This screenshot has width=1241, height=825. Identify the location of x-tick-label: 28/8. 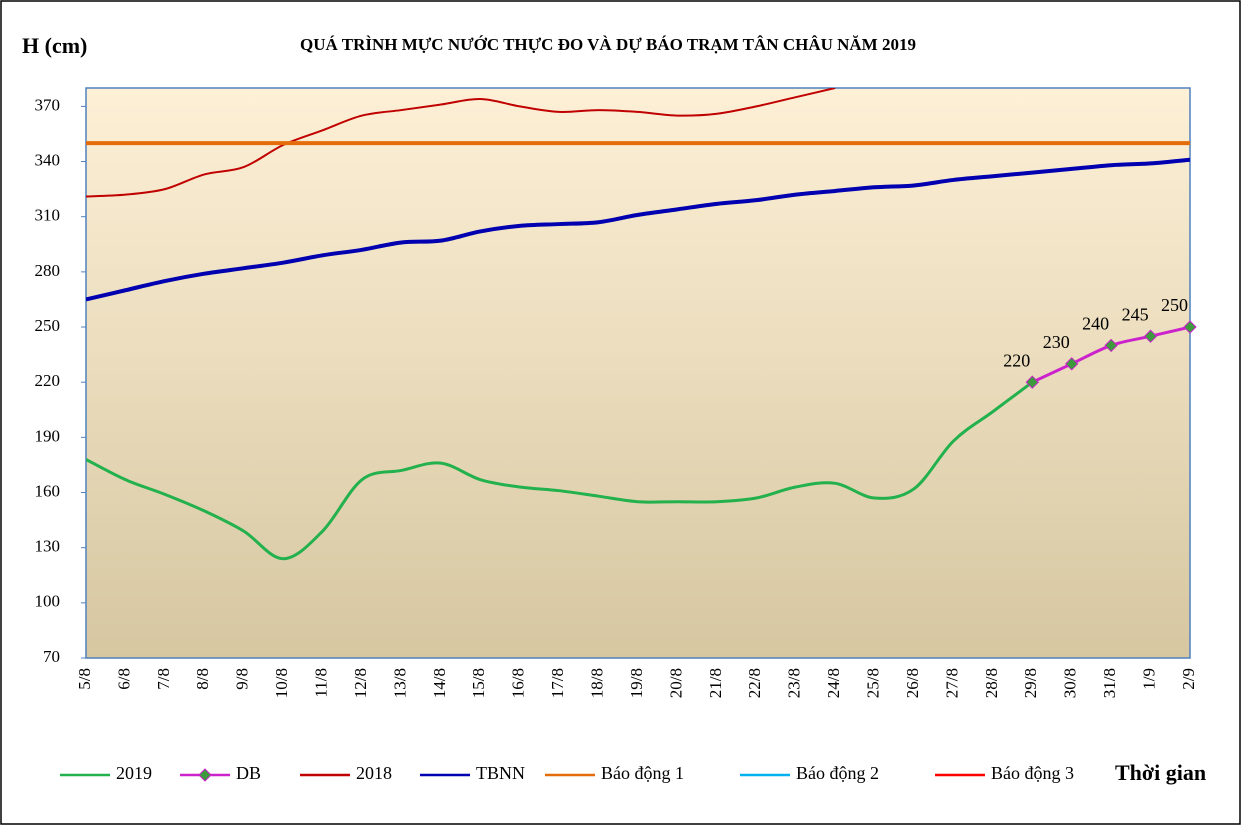
(991, 683).